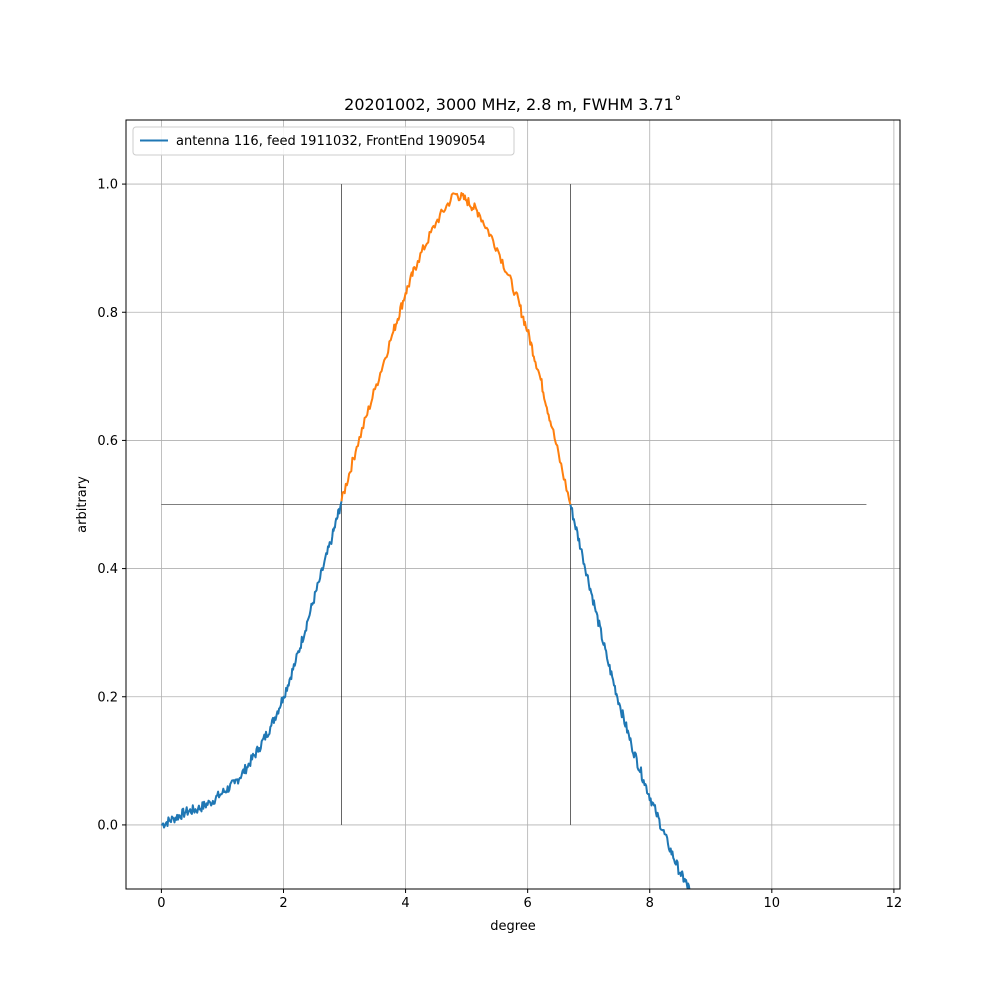  Describe the element at coordinates (107, 697) in the screenshot. I see `y-tick-label: 0.2` at that location.